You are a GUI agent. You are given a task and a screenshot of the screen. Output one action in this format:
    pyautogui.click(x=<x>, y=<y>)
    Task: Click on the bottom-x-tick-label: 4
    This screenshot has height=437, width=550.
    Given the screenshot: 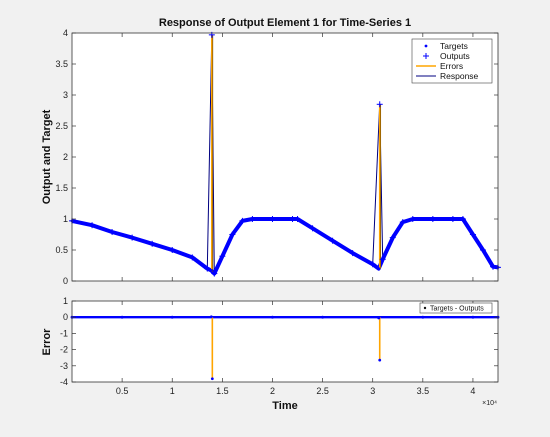 What is the action you would take?
    pyautogui.click(x=472, y=391)
    